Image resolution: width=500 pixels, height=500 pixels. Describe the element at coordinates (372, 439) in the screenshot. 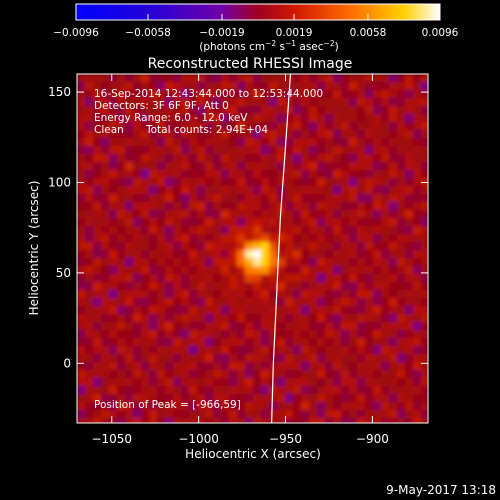

I see `x-tick-label: −900` at that location.